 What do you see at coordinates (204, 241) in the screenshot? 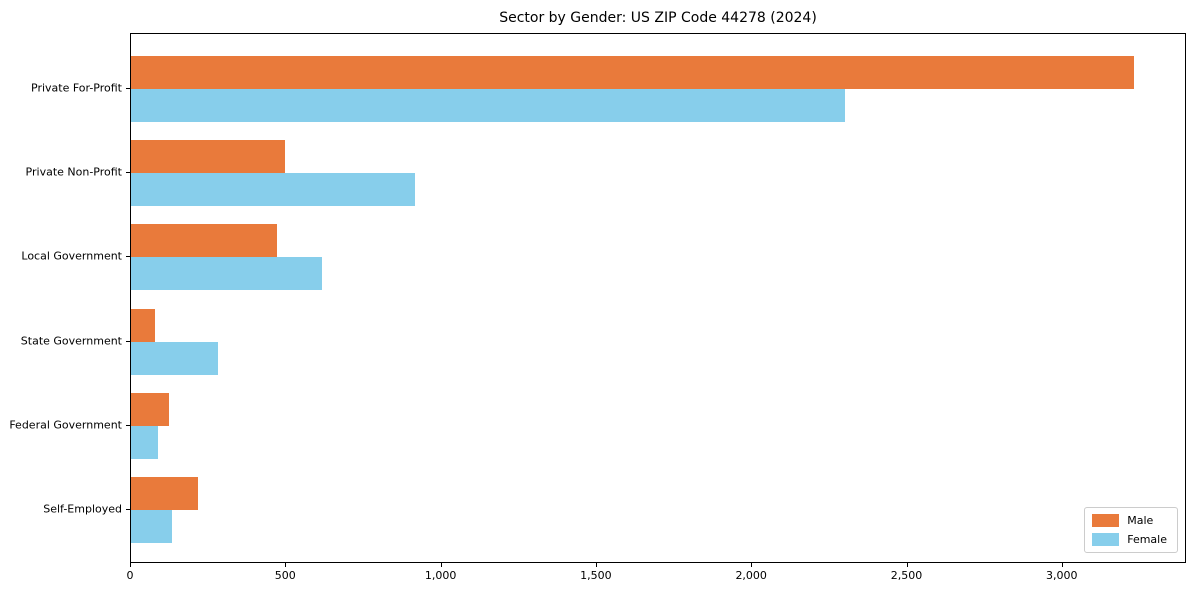
I see `bar-male-local-government` at bounding box center [204, 241].